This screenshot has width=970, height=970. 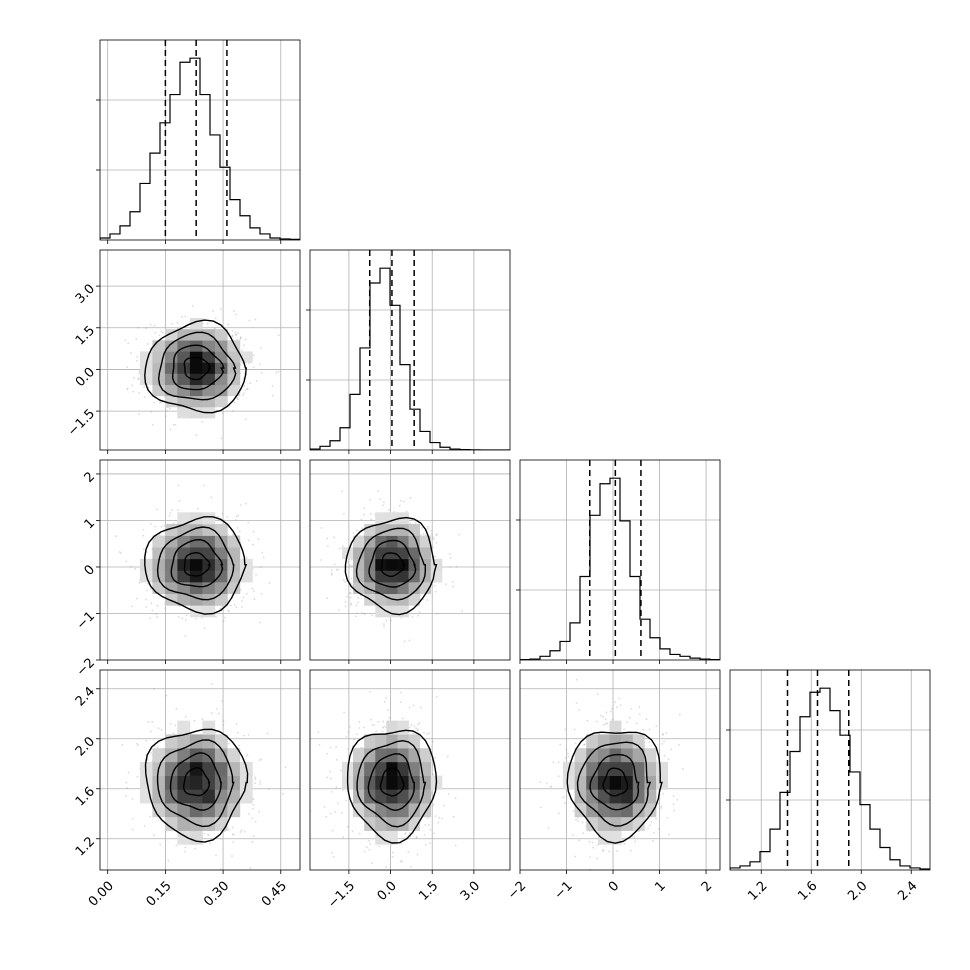 I want to click on y-tick-label: 1.2, so click(x=85, y=846).